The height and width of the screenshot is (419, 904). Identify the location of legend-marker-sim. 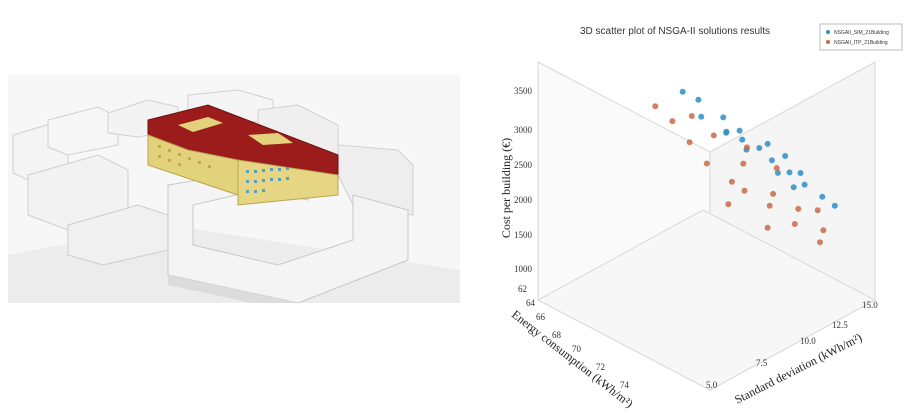
(828, 32).